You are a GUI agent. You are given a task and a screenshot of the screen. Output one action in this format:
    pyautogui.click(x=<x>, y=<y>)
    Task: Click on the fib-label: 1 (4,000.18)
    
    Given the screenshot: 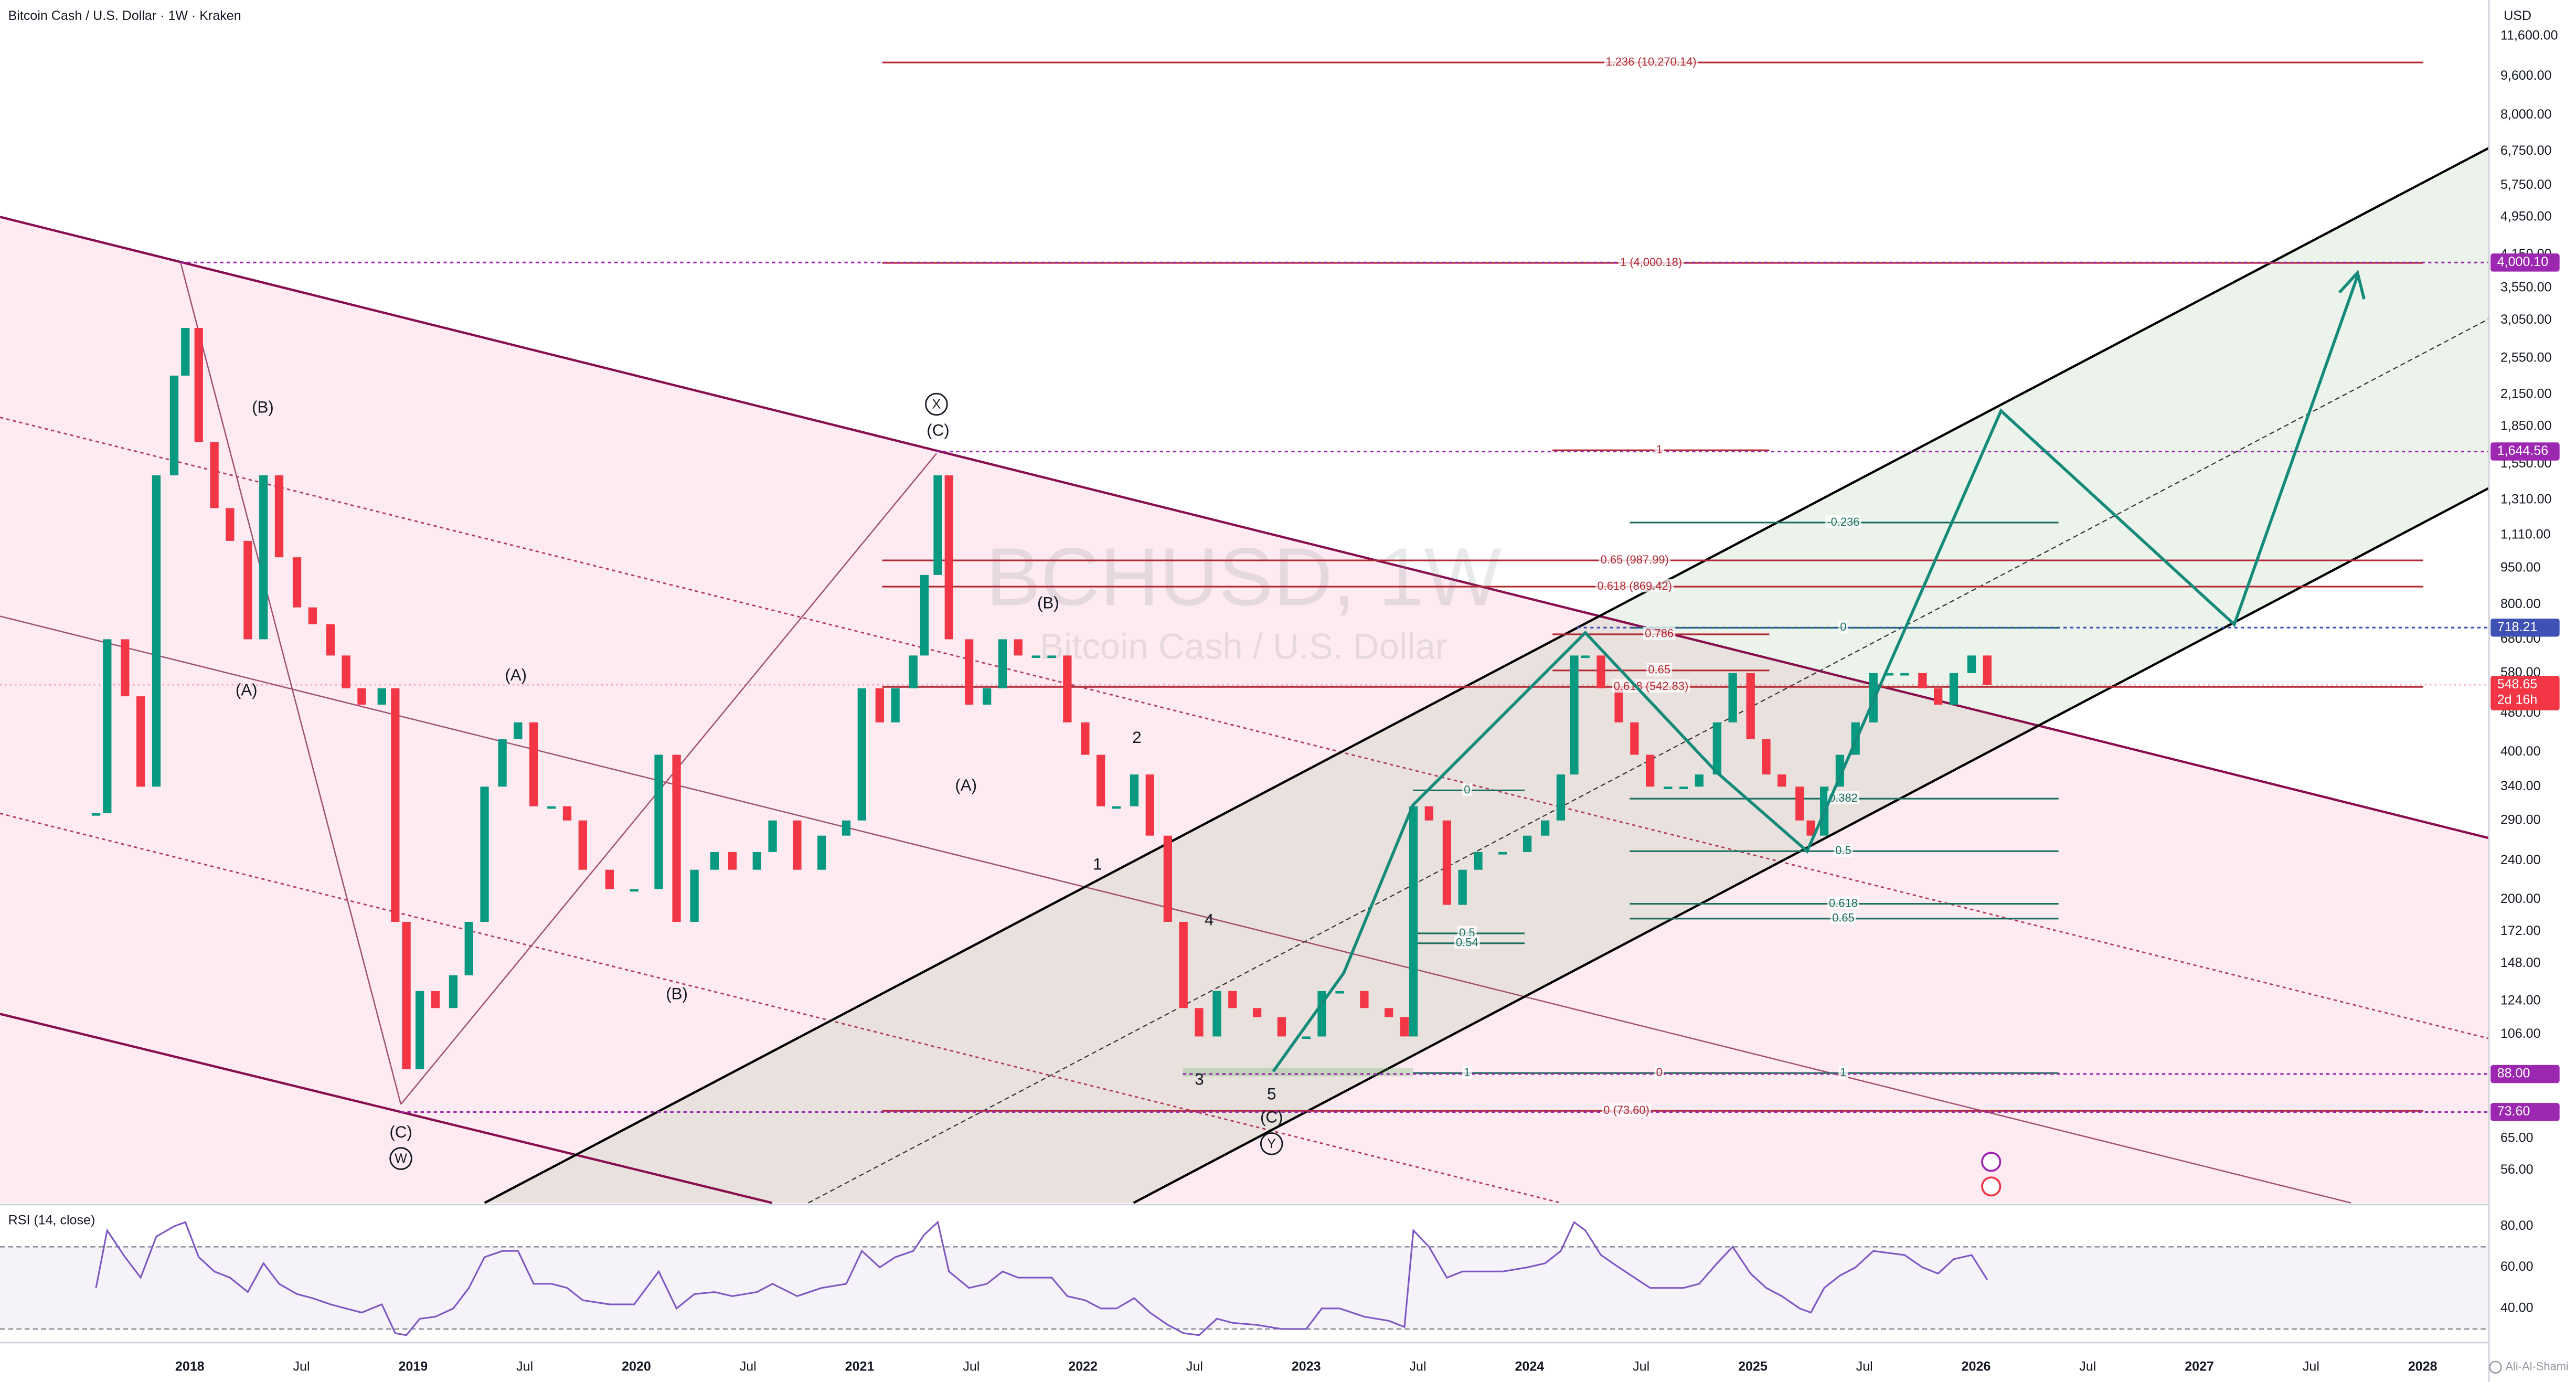 What is the action you would take?
    pyautogui.click(x=1651, y=262)
    